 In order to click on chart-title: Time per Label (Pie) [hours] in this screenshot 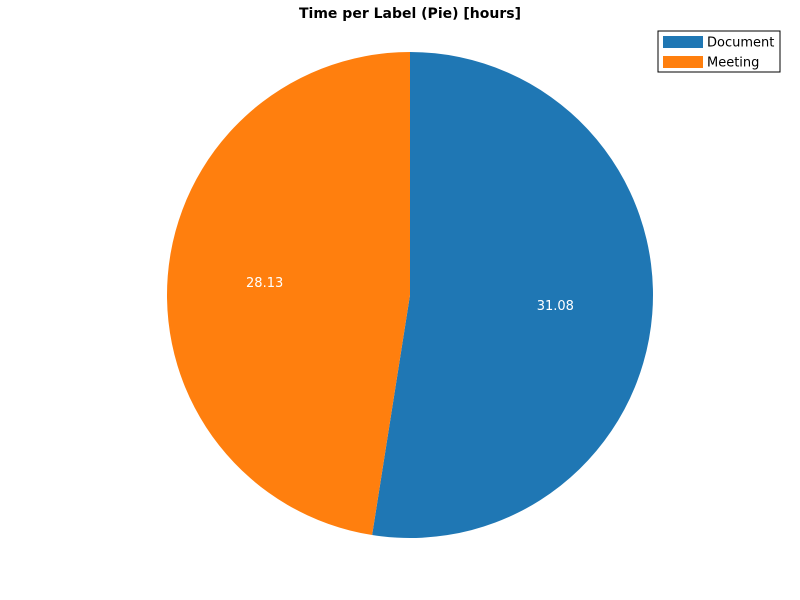, I will do `click(410, 14)`.